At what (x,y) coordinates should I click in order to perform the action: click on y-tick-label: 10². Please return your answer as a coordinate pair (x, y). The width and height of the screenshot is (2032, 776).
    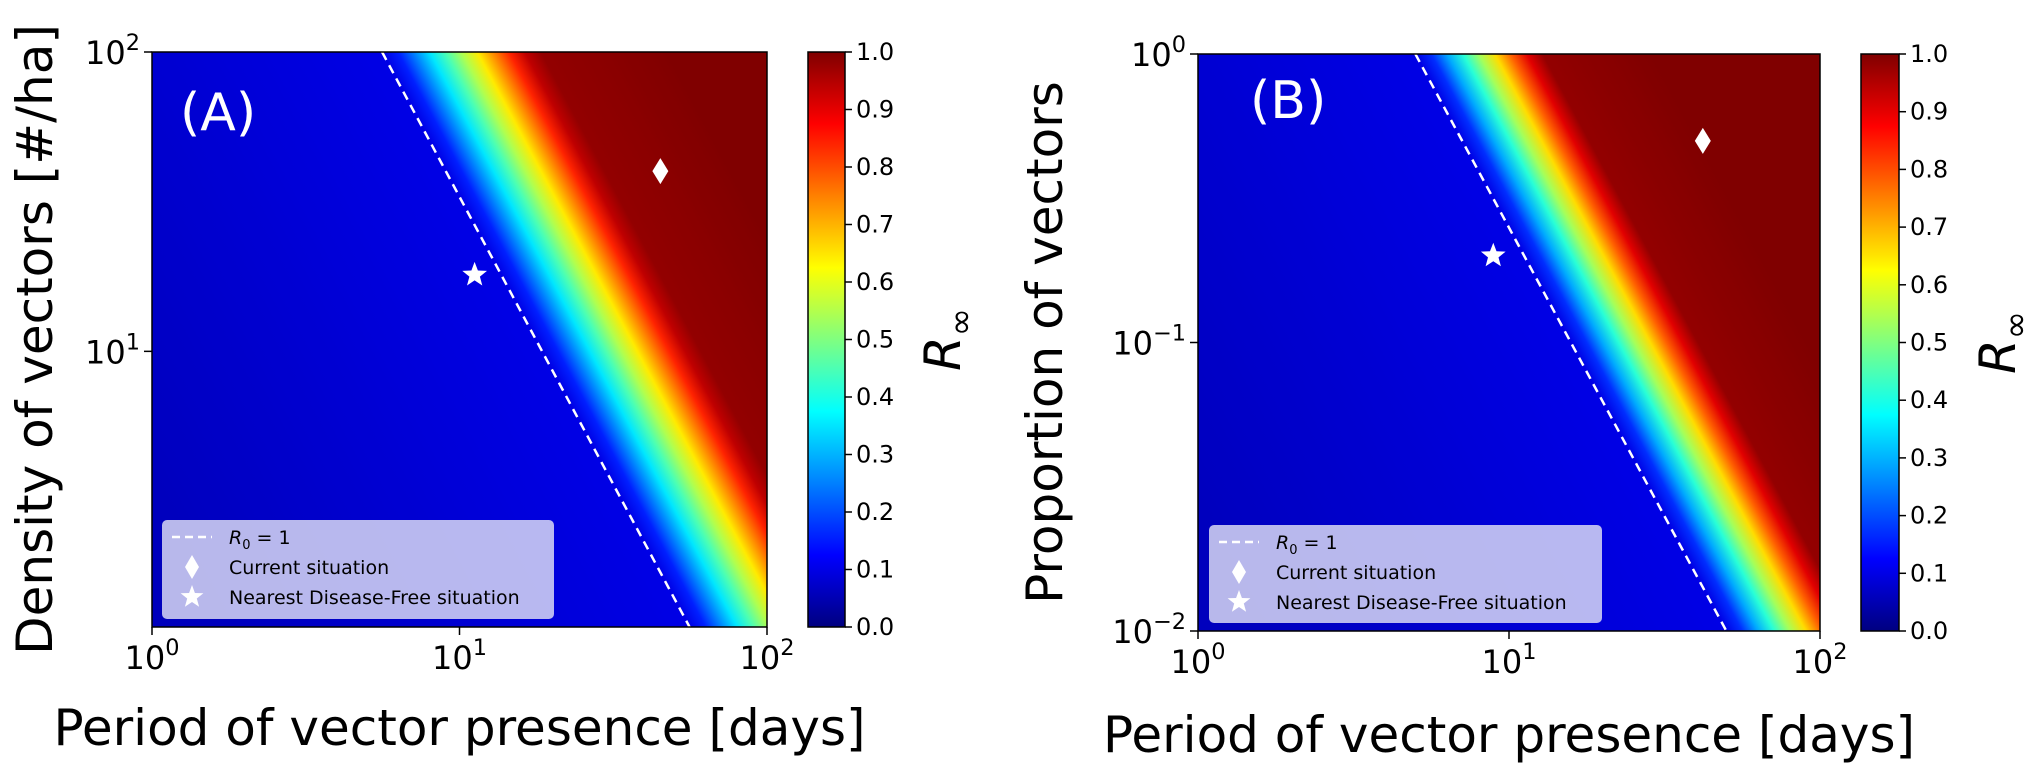
    Looking at the image, I should click on (112, 51).